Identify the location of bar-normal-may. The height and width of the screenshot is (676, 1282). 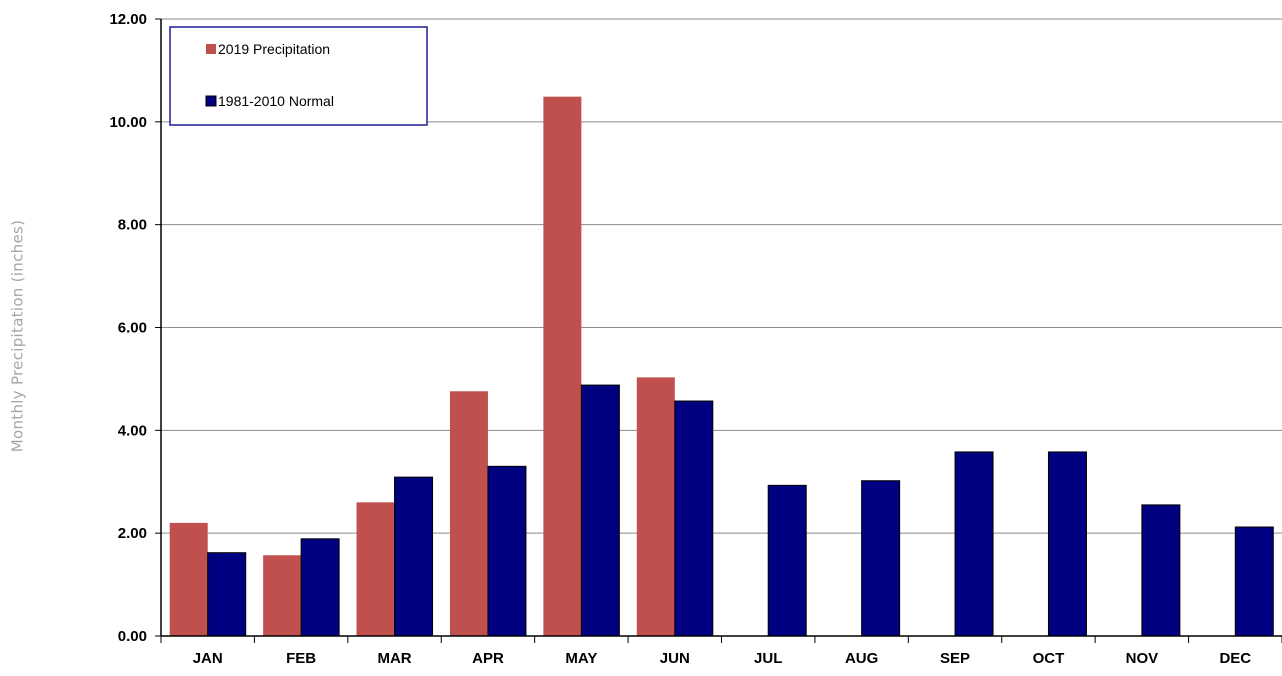
(600, 510).